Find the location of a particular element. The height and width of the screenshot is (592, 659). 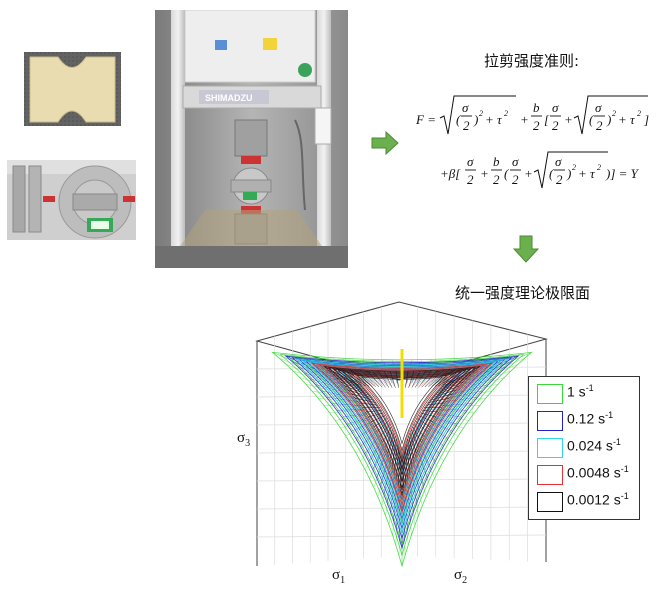

gridline is located at coordinates (401, 424).